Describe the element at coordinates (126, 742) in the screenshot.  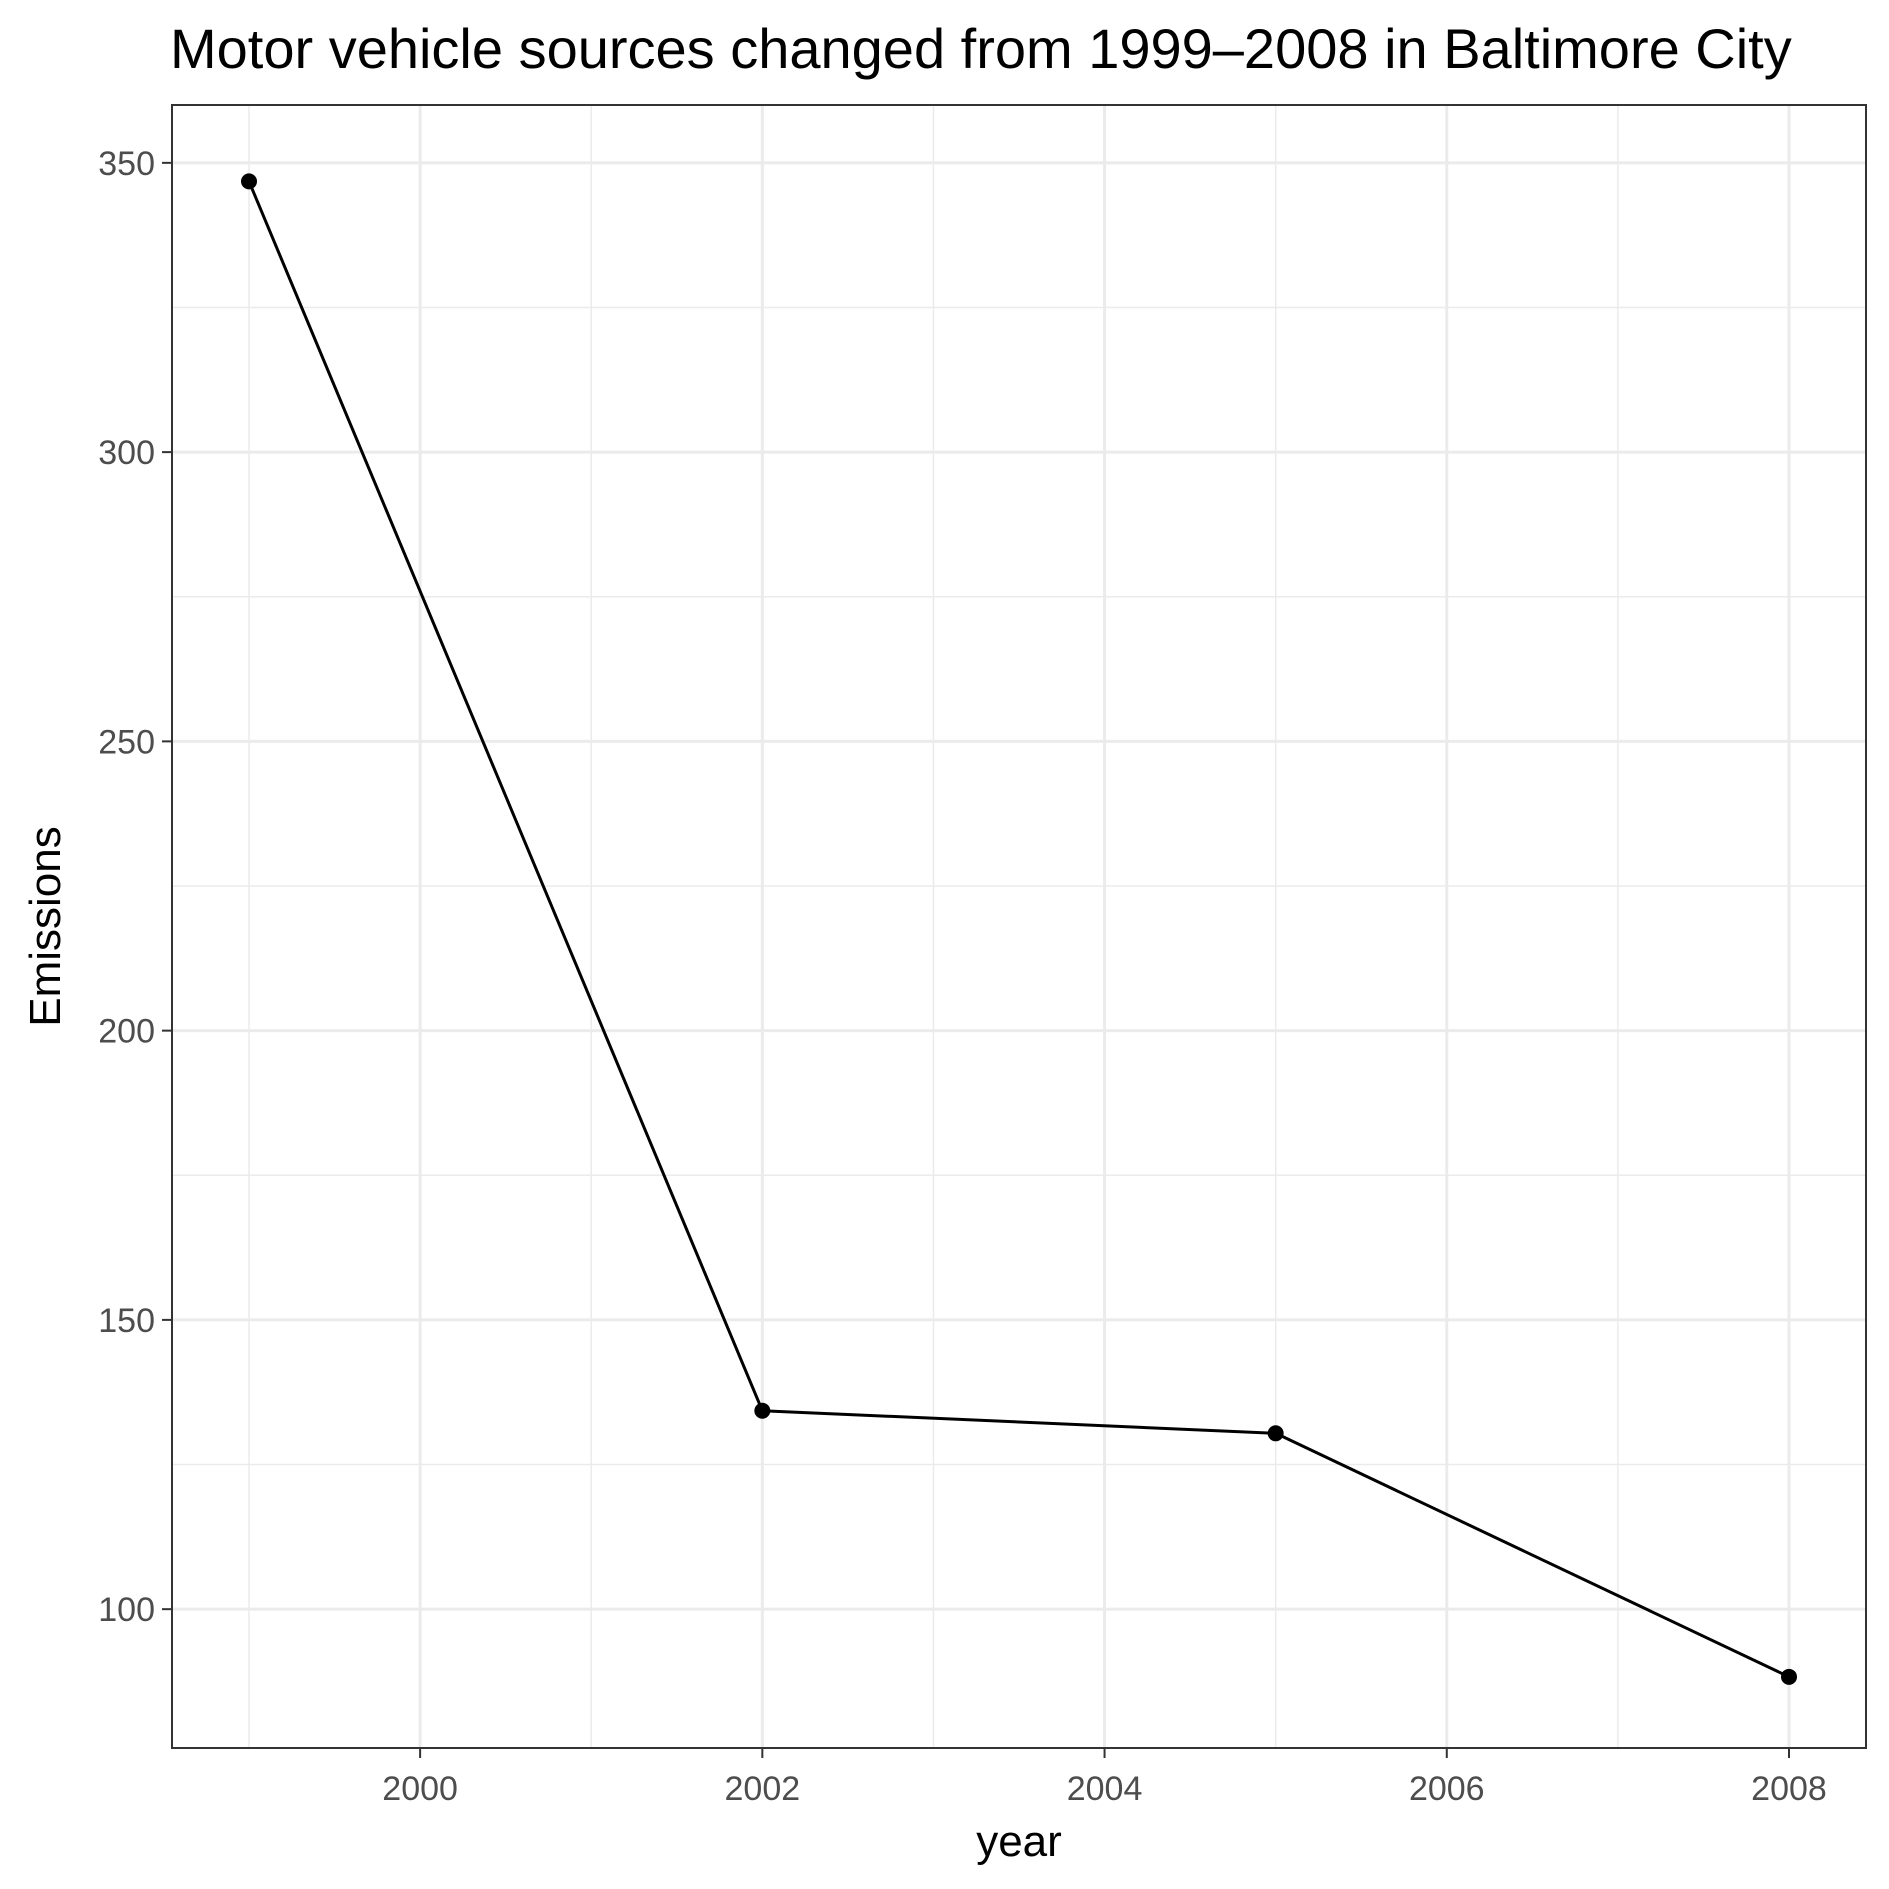
I see `y-tick-label: 250` at that location.